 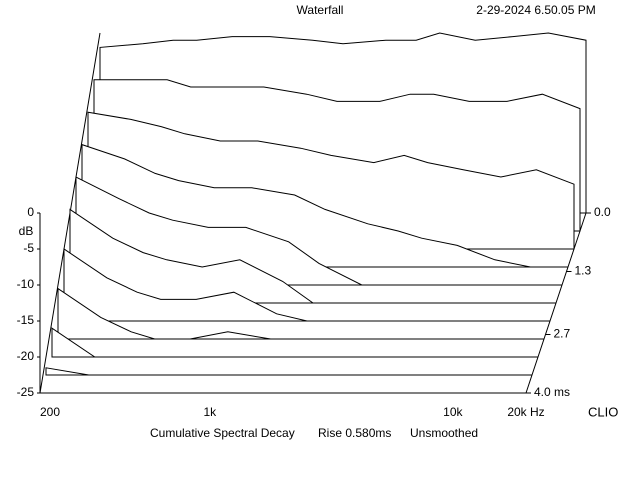 I want to click on y-tick-label: -25, so click(x=26, y=392).